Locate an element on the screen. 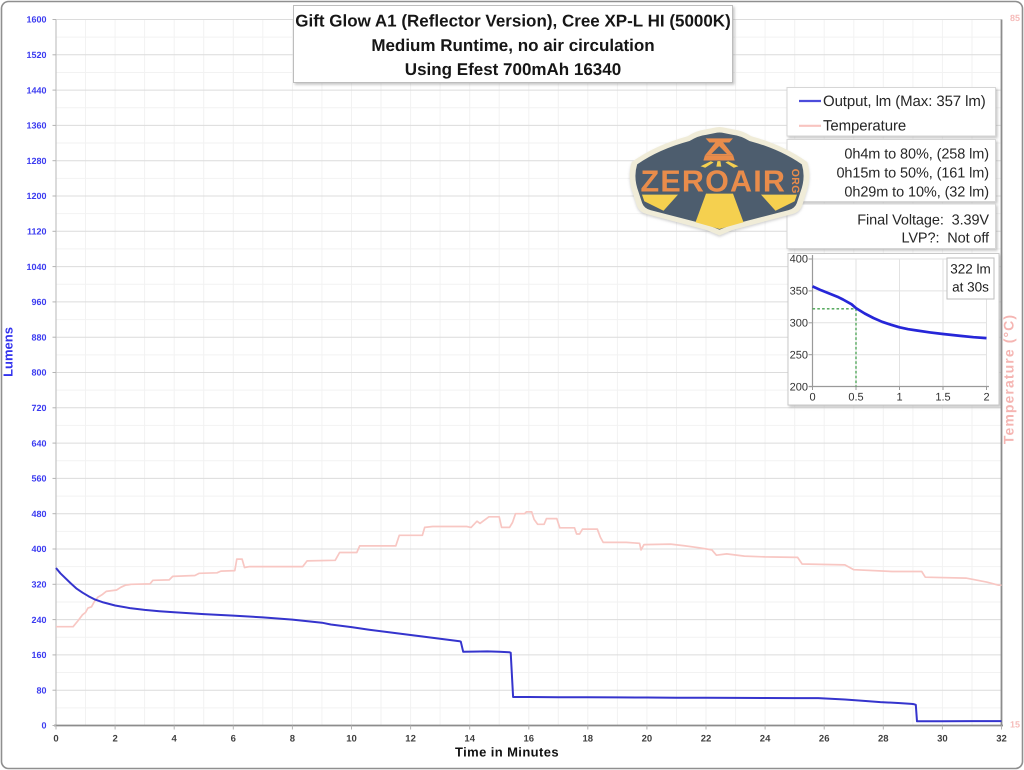 This screenshot has width=1024, height=770. svg-text: ZEROAIR is located at coordinates (714, 182).